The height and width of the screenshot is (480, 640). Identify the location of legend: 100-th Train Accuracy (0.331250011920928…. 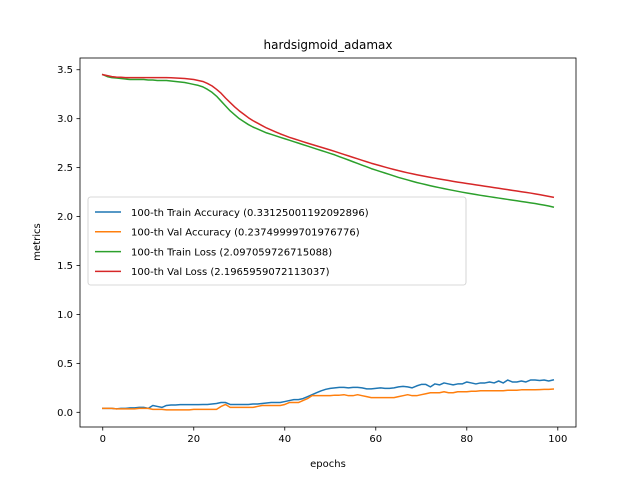
(277, 241).